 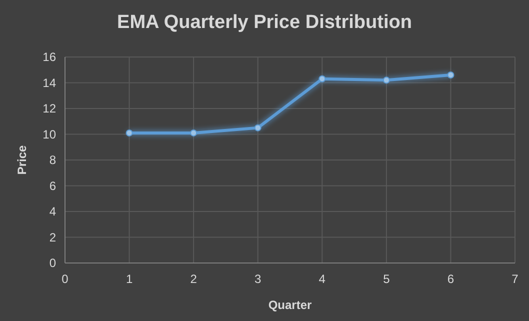 What do you see at coordinates (52, 185) in the screenshot?
I see `y-tick-label: 6` at bounding box center [52, 185].